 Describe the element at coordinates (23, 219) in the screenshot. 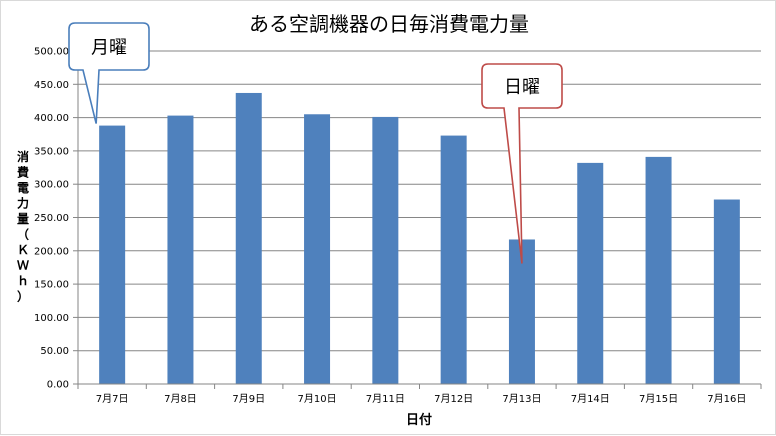

I see `y-axis-label-char: 量` at that location.